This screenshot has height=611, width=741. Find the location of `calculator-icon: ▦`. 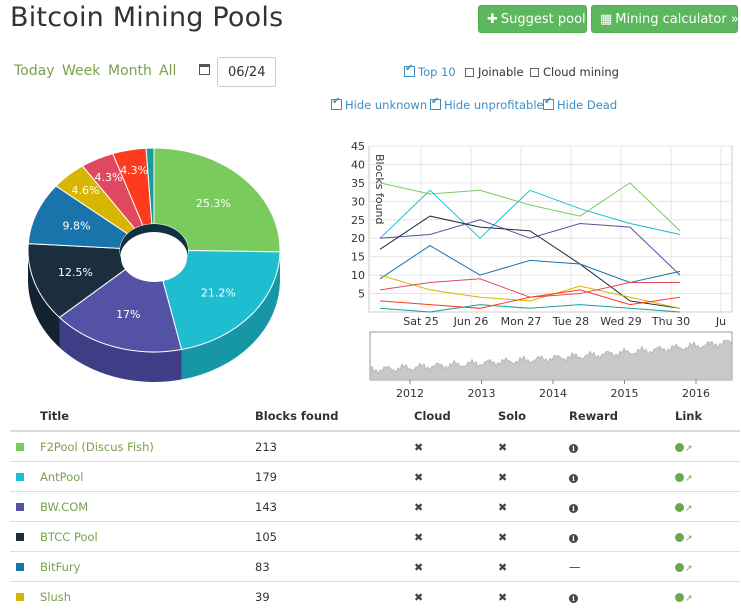

calculator-icon: ▦ is located at coordinates (606, 19).